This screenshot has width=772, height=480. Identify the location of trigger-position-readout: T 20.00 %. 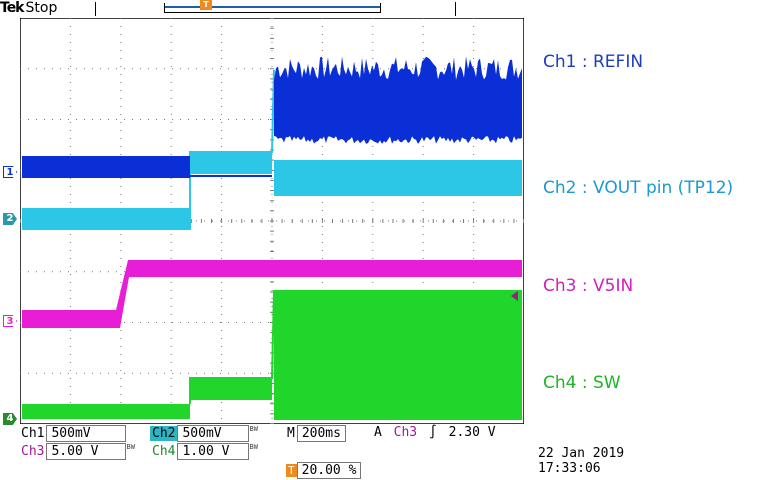
(324, 470).